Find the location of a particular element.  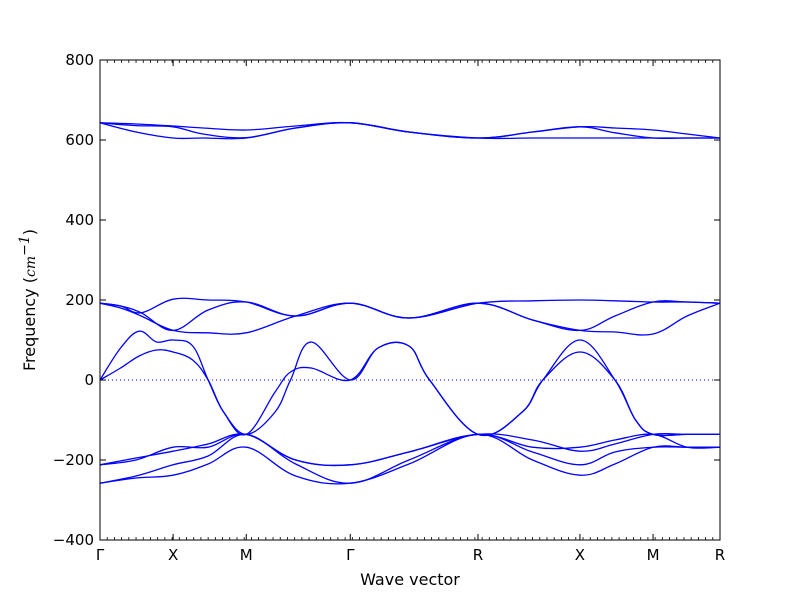

y-tick-label: −200 is located at coordinates (73, 460).